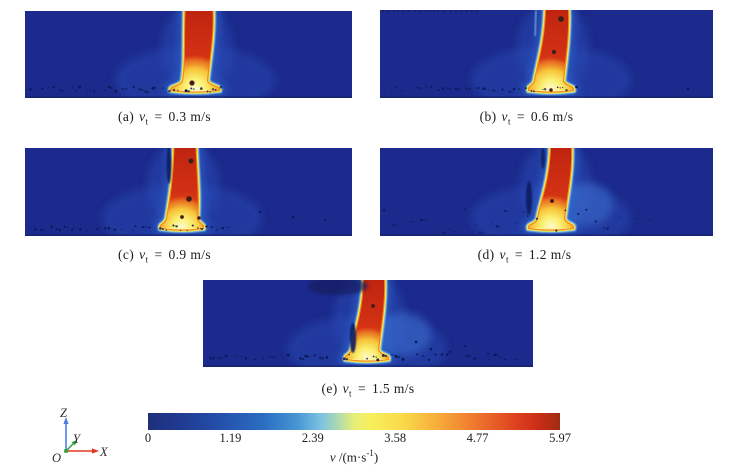 The height and width of the screenshot is (473, 735). I want to click on contour-plot-d, so click(546, 192).